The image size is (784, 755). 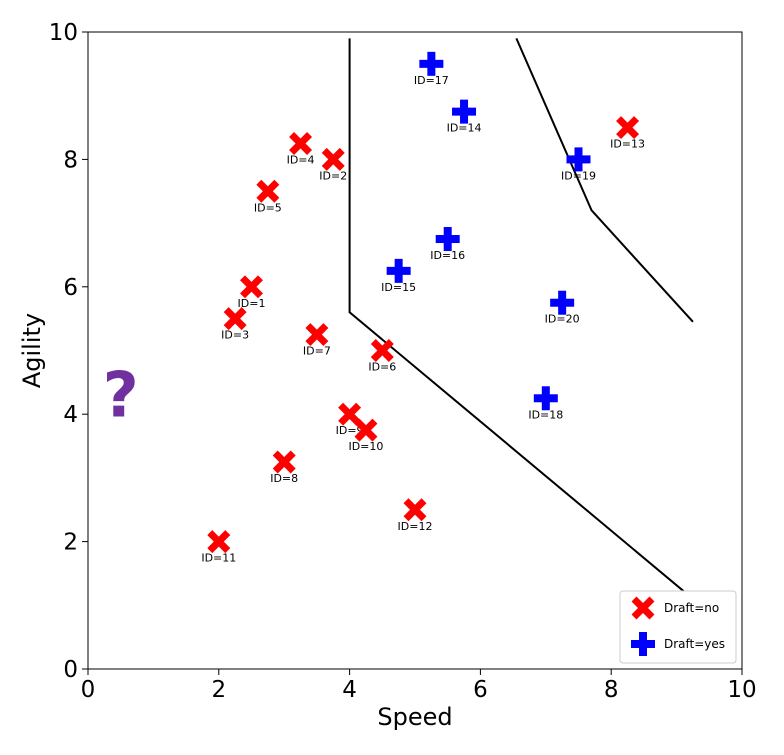 What do you see at coordinates (643, 608) in the screenshot?
I see `legend-marker-no` at bounding box center [643, 608].